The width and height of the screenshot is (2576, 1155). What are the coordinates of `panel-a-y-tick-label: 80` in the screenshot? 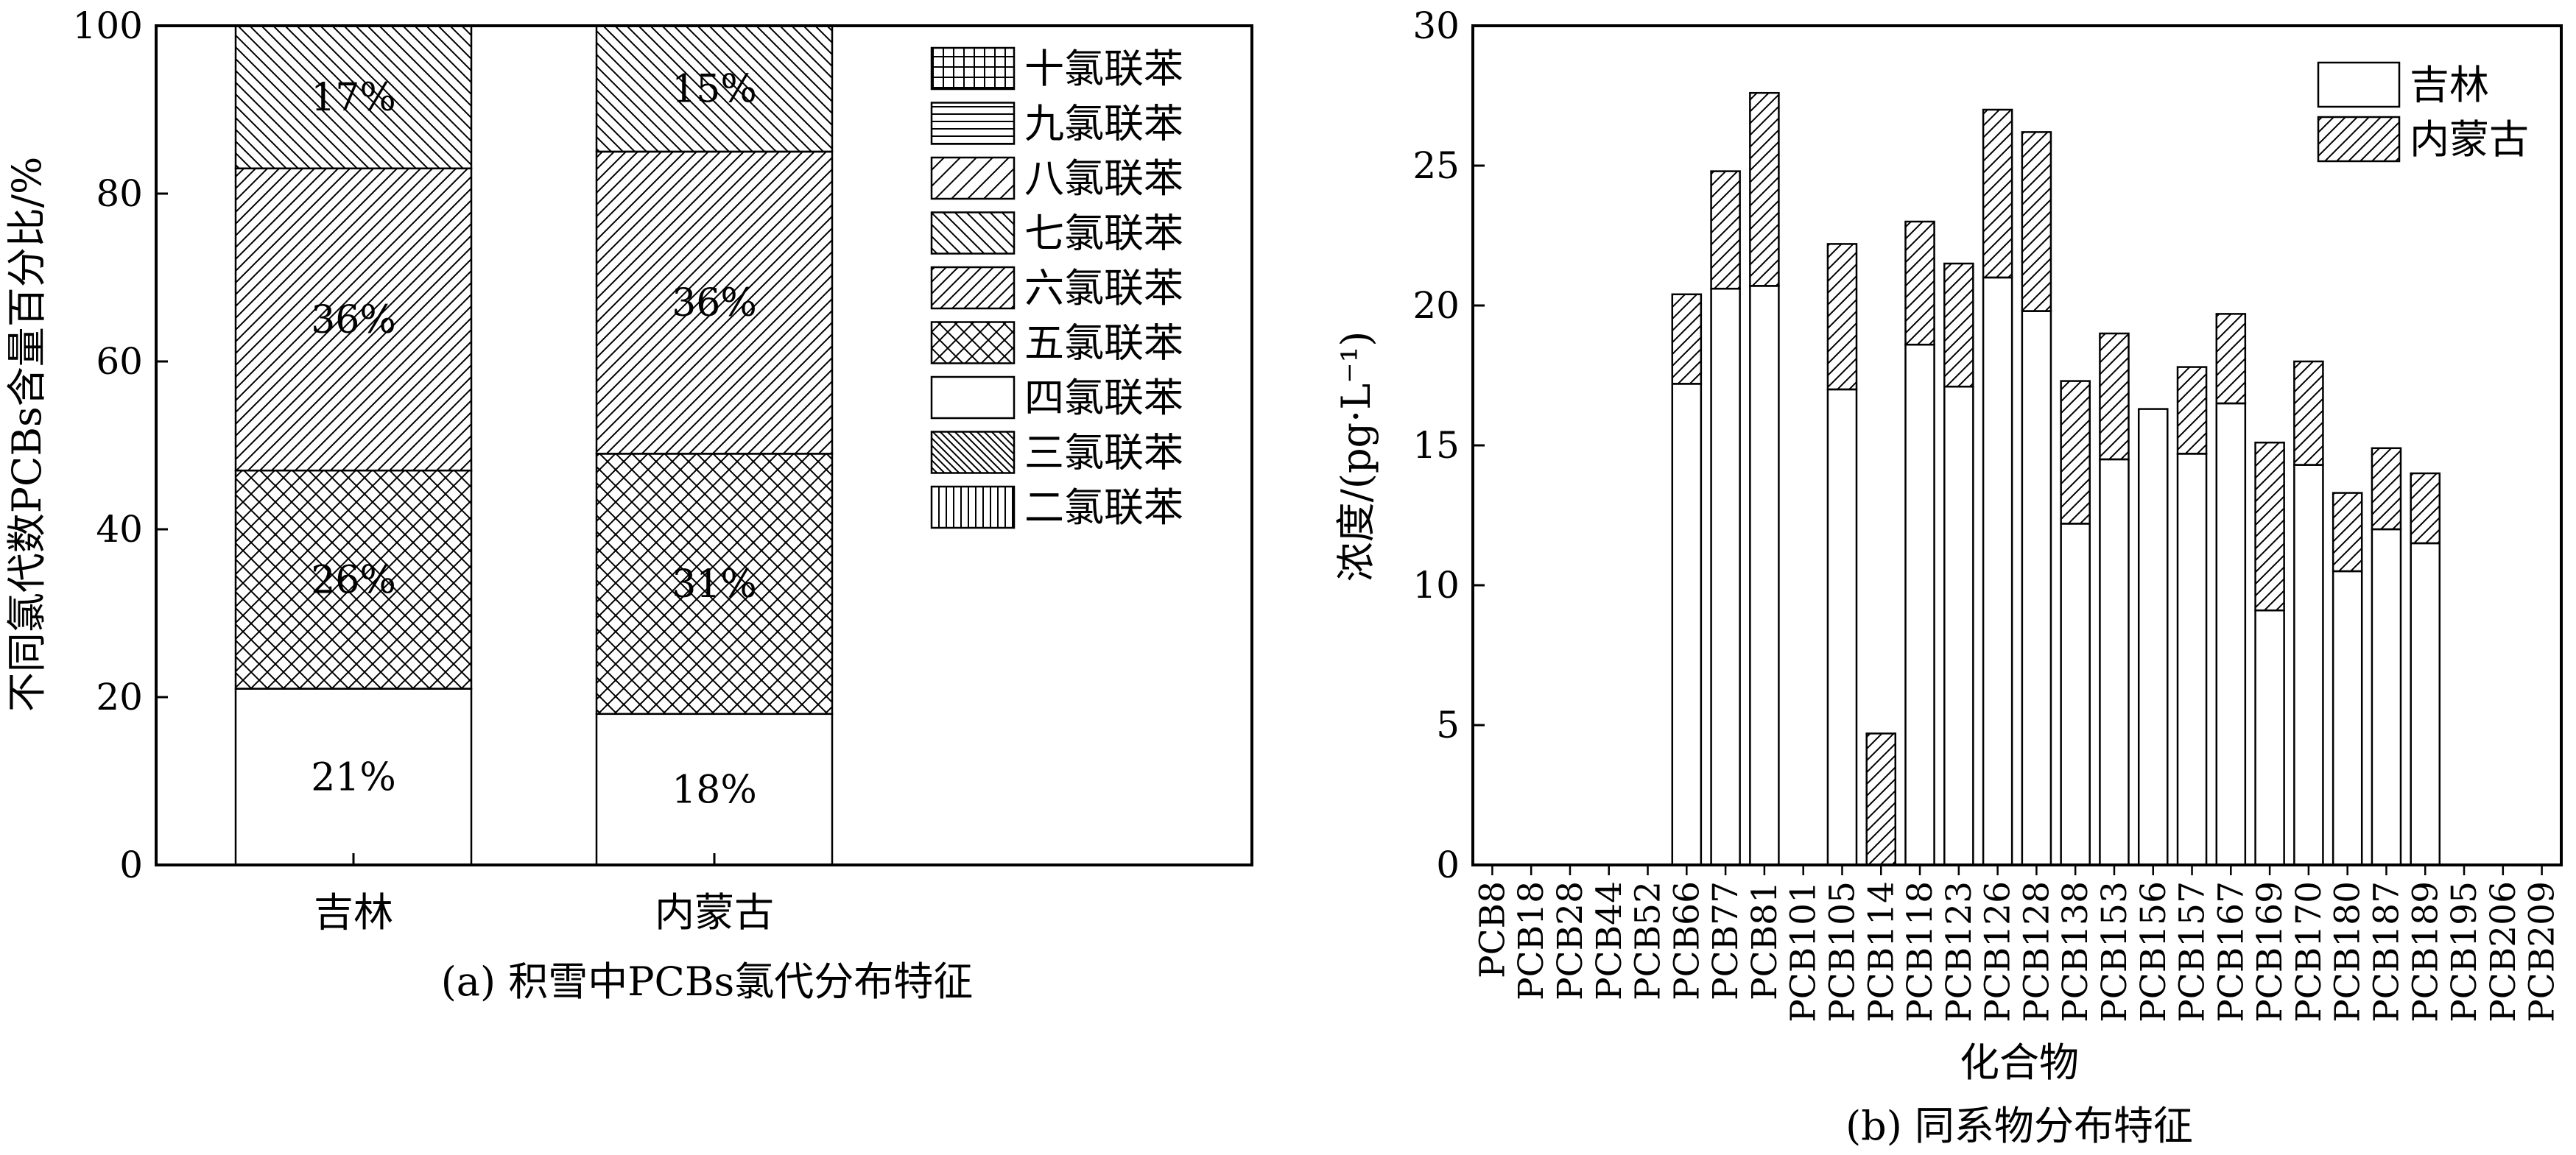 It's located at (119, 193).